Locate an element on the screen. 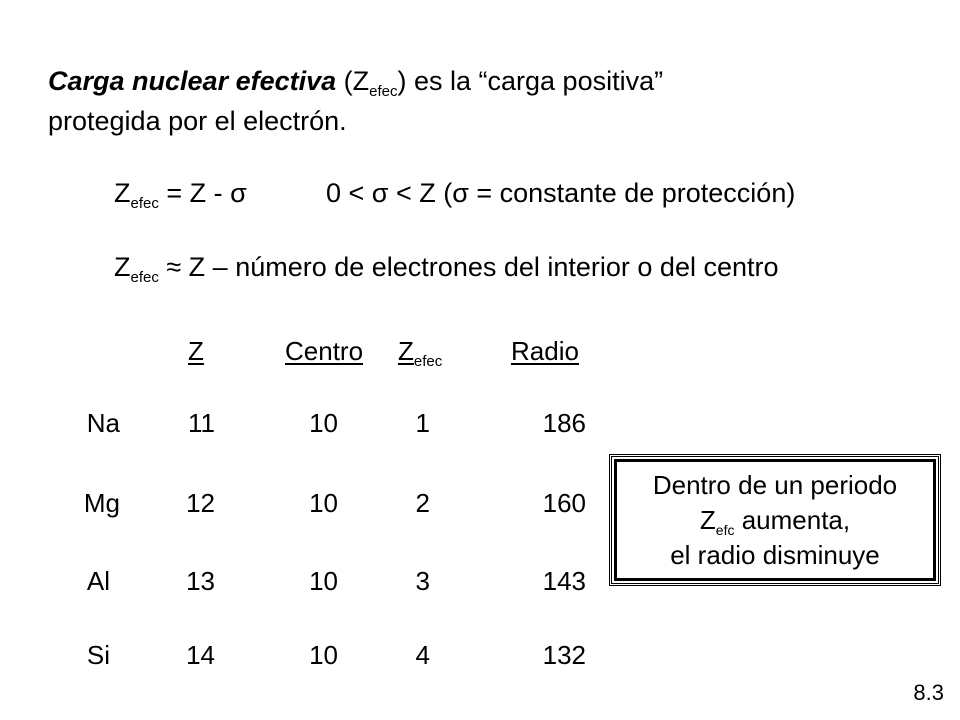 This screenshot has width=960, height=720. slide-number: 8.3 is located at coordinates (928, 692).